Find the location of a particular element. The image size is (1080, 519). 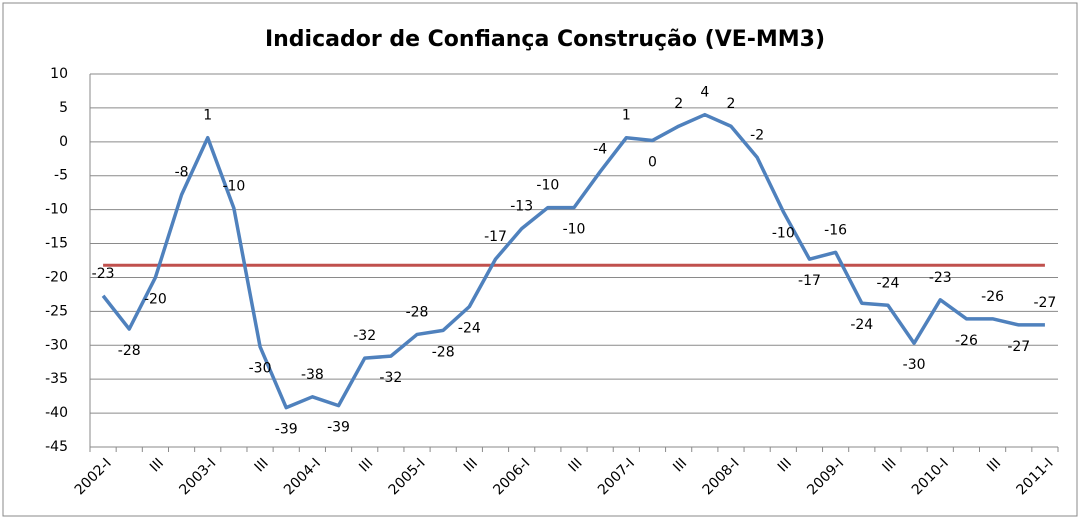

y-tick-label: -5 is located at coordinates (61, 176).